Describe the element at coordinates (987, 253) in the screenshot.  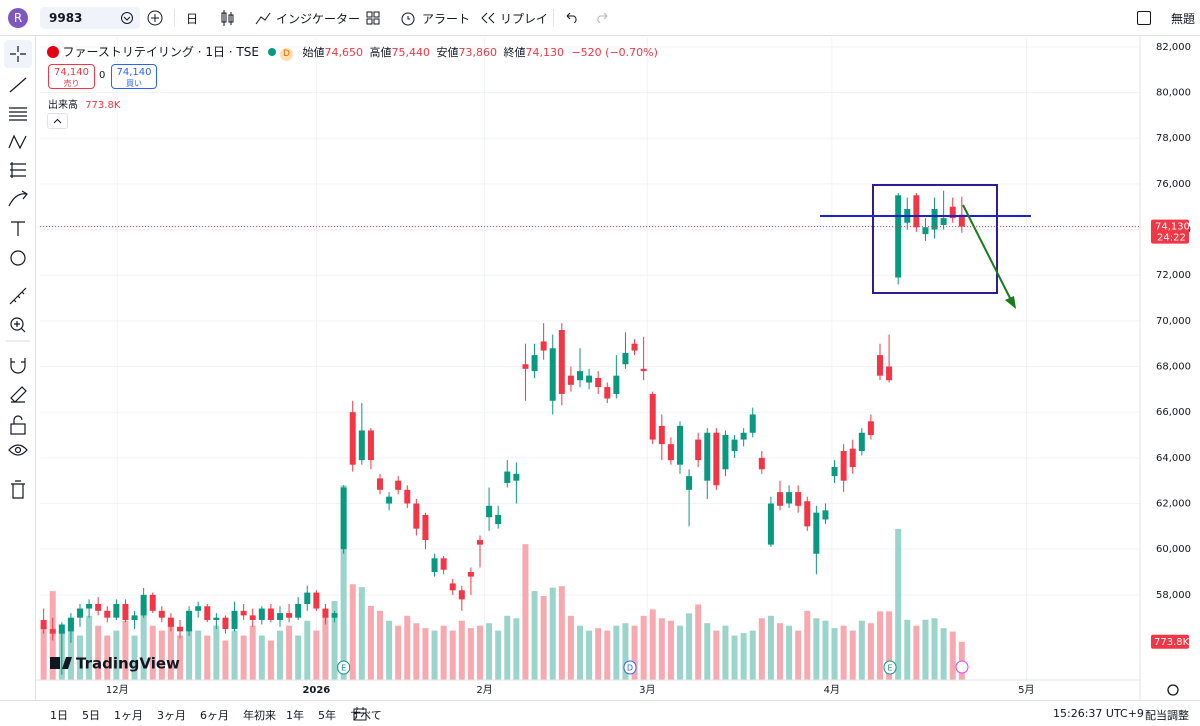
I see `drawn-arrow` at that location.